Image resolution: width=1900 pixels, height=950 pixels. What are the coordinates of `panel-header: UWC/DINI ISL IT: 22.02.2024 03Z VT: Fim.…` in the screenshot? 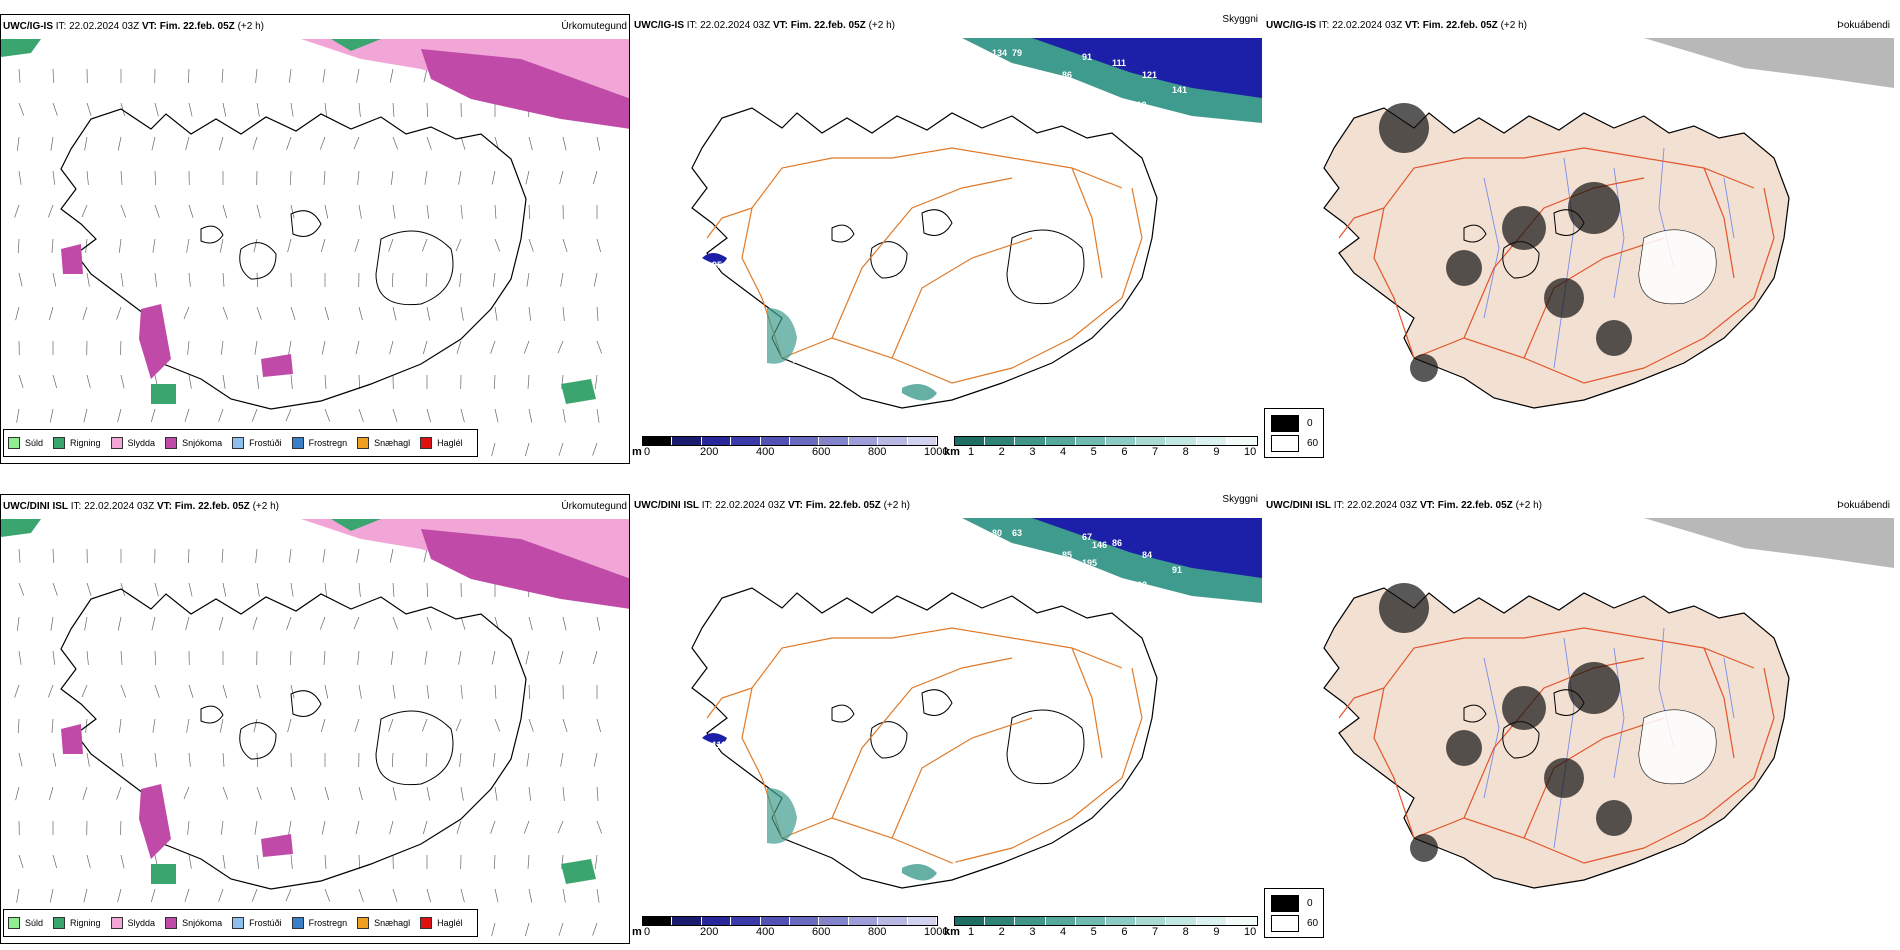 It's located at (947, 506).